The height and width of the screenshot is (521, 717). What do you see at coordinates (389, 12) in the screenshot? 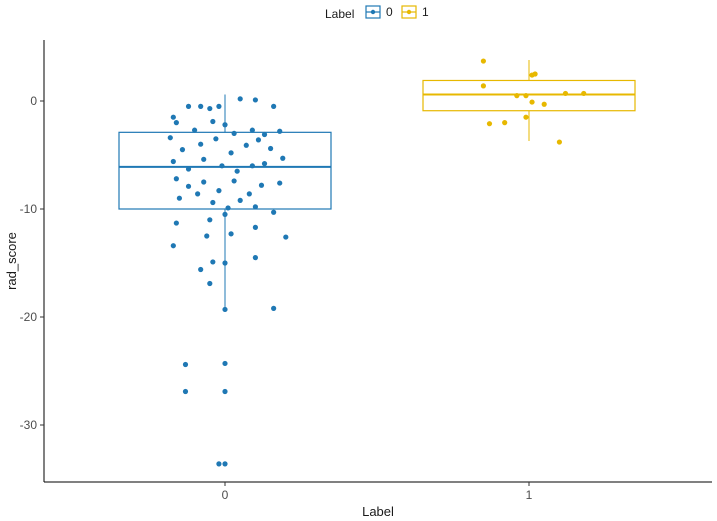
I see `legend-label: 0` at bounding box center [389, 12].